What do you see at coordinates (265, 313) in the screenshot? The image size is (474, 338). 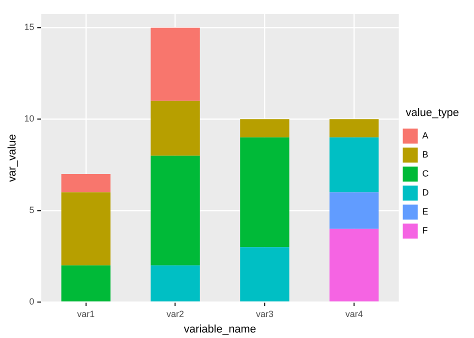 I see `x-tick-label: var3` at bounding box center [265, 313].